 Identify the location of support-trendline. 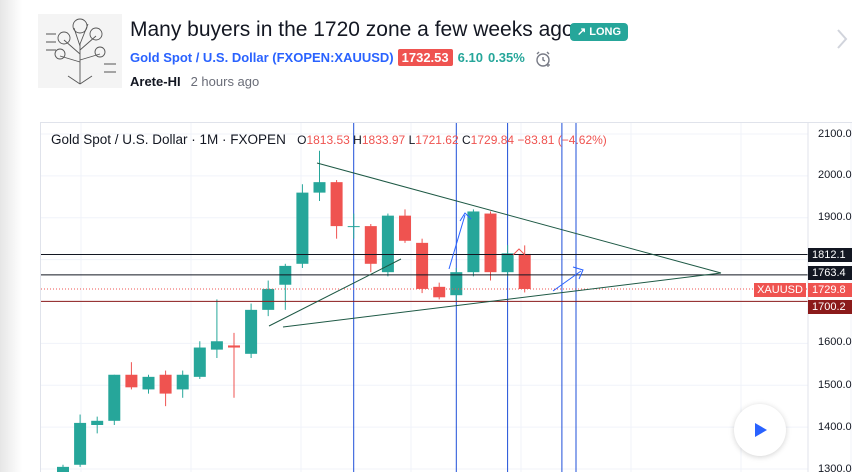
(335, 292).